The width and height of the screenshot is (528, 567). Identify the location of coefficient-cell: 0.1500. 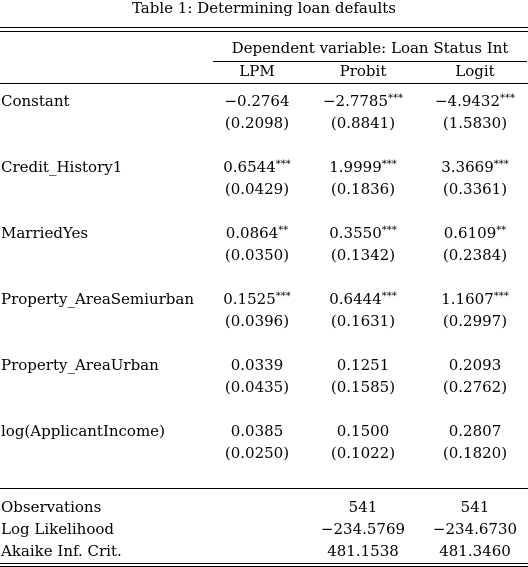
(363, 431).